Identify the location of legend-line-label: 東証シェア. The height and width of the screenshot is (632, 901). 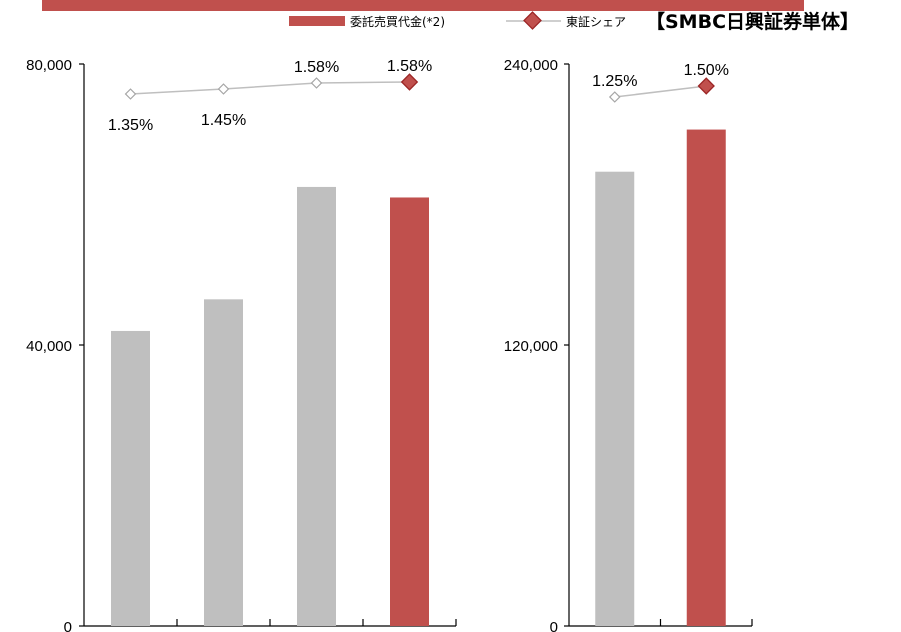
(596, 22).